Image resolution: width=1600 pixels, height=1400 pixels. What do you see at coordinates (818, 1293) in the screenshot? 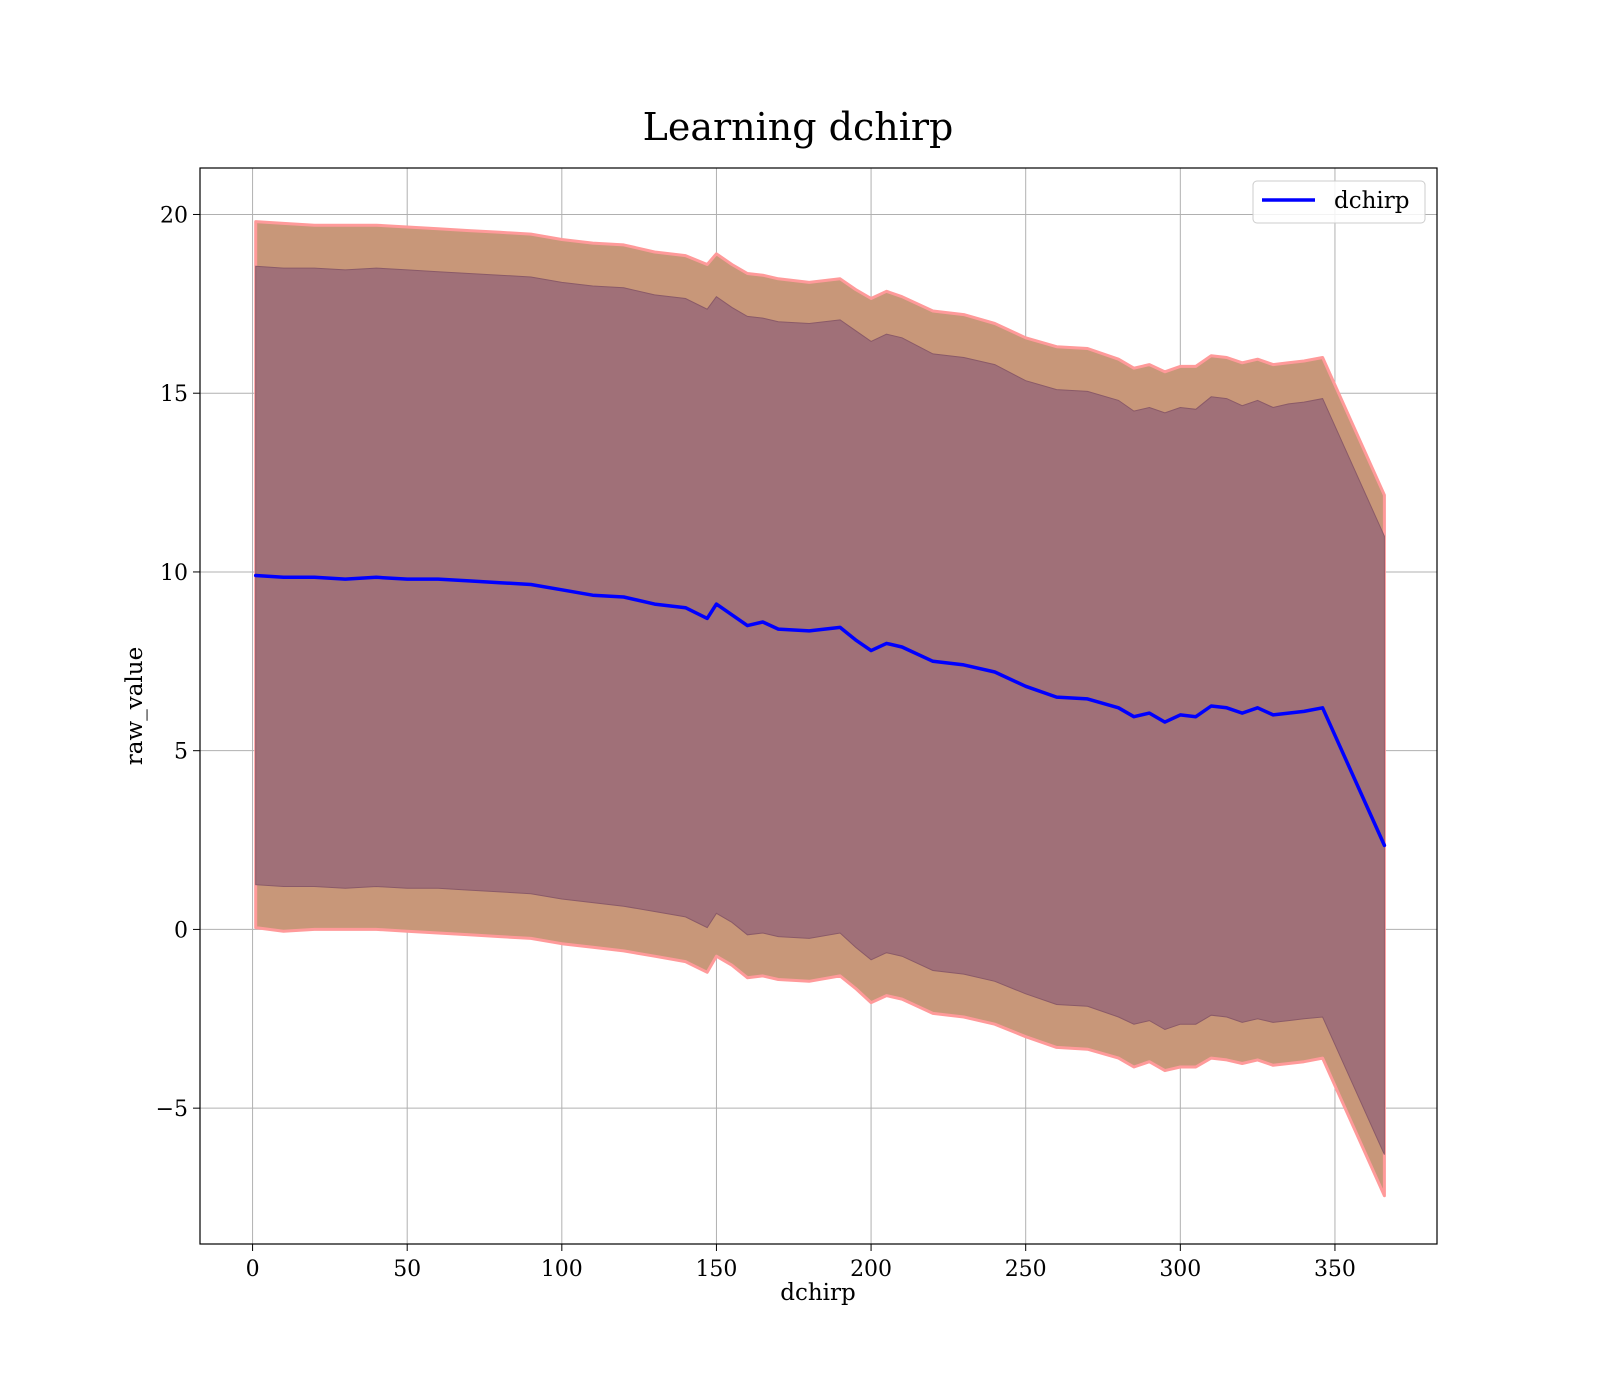
I see `x-axis-label: dchirp` at bounding box center [818, 1293].